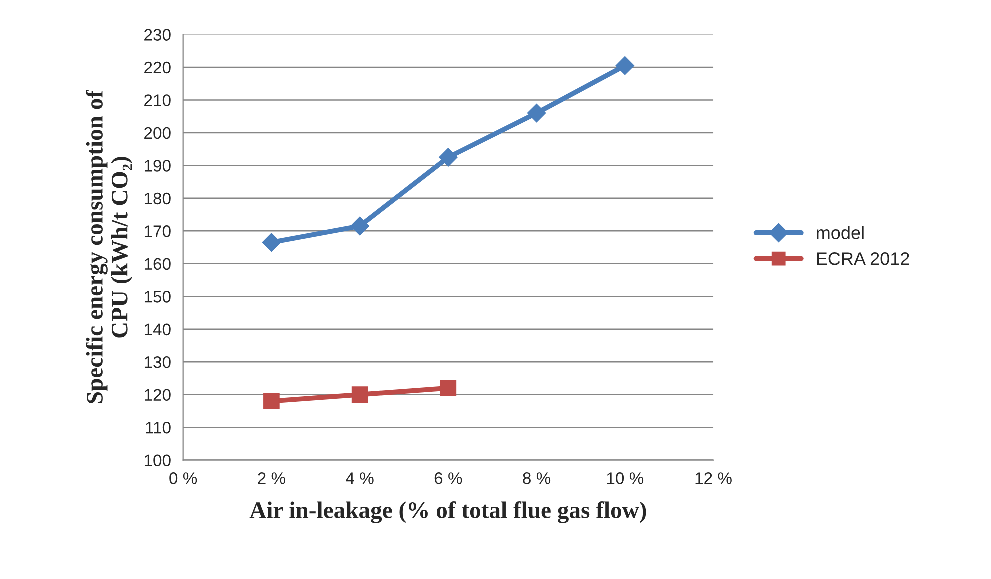  What do you see at coordinates (157, 68) in the screenshot?
I see `y-tick-label: 220` at bounding box center [157, 68].